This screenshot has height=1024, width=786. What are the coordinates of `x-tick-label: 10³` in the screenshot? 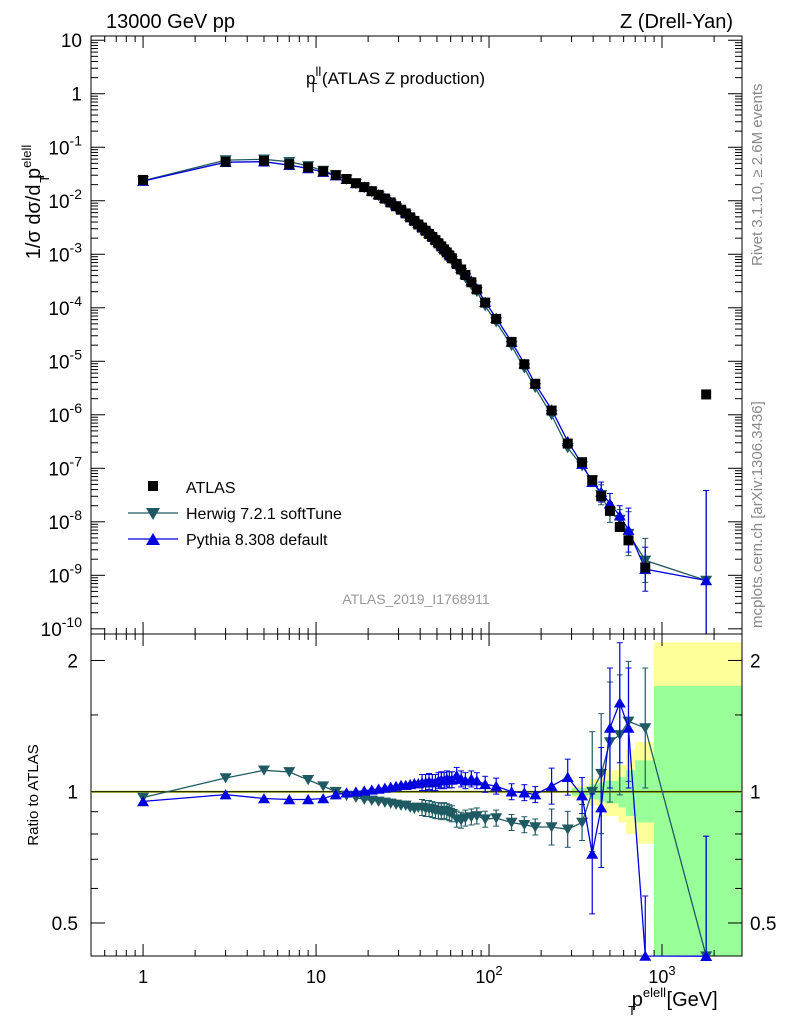 It's located at (661, 975).